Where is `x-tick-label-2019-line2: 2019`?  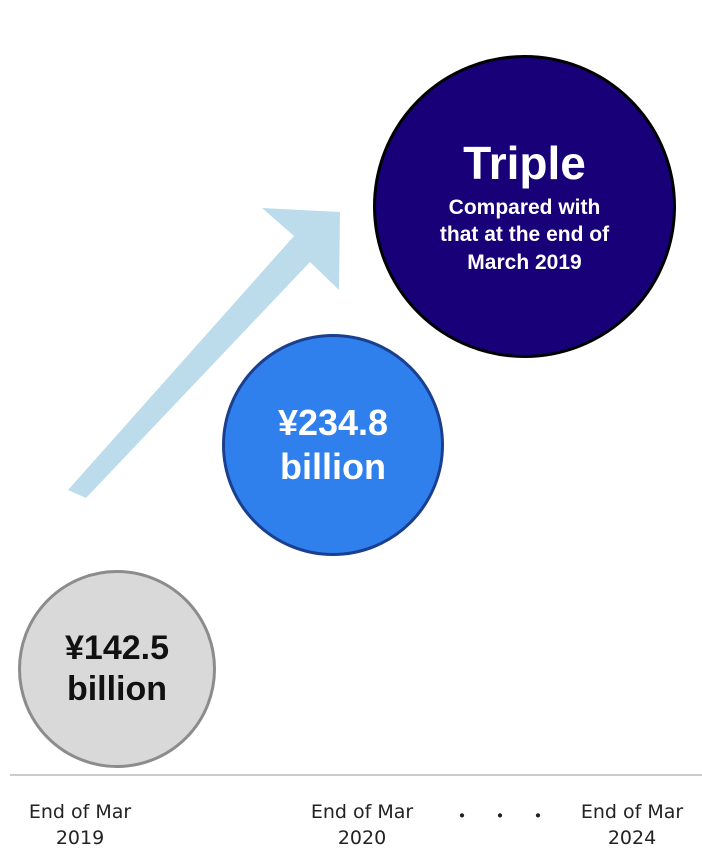 x-tick-label-2019-line2: 2019 is located at coordinates (80, 837).